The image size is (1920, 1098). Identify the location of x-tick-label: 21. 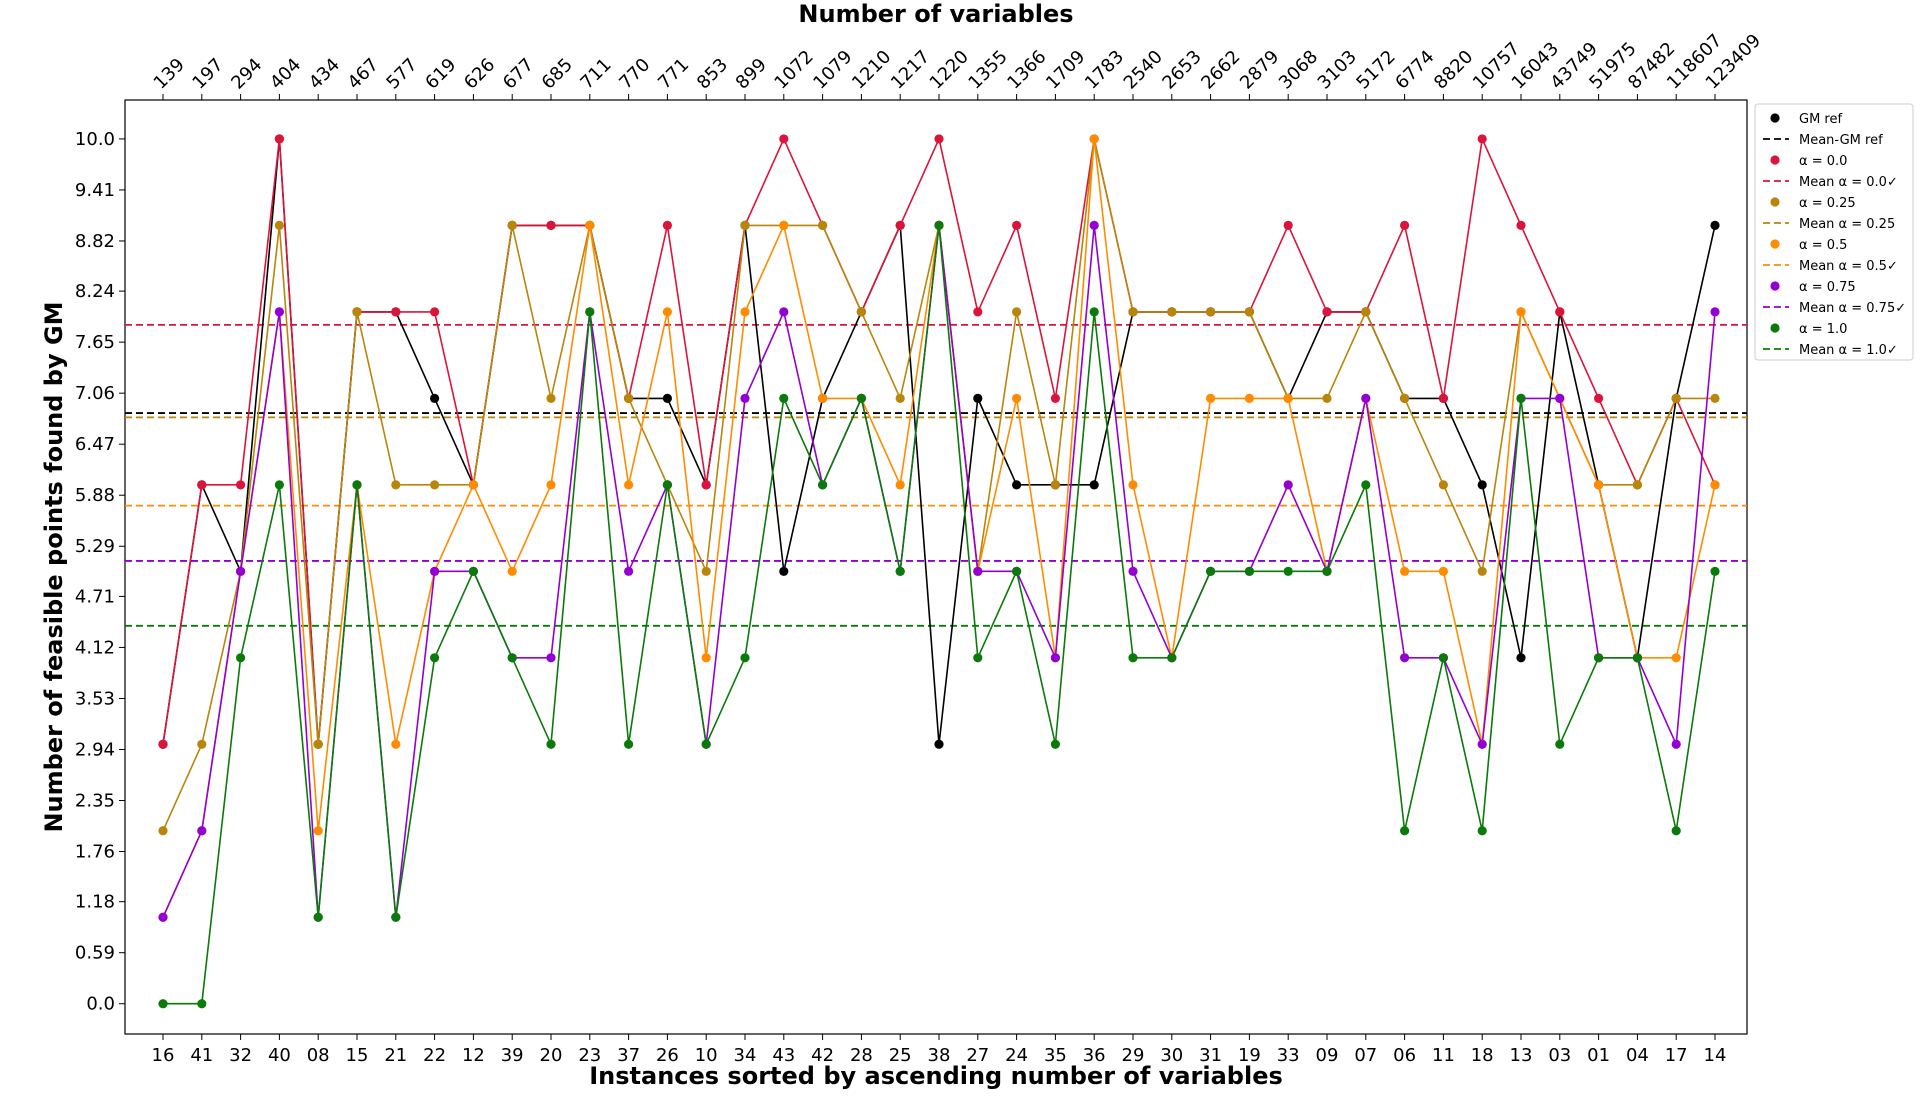
(395, 1055).